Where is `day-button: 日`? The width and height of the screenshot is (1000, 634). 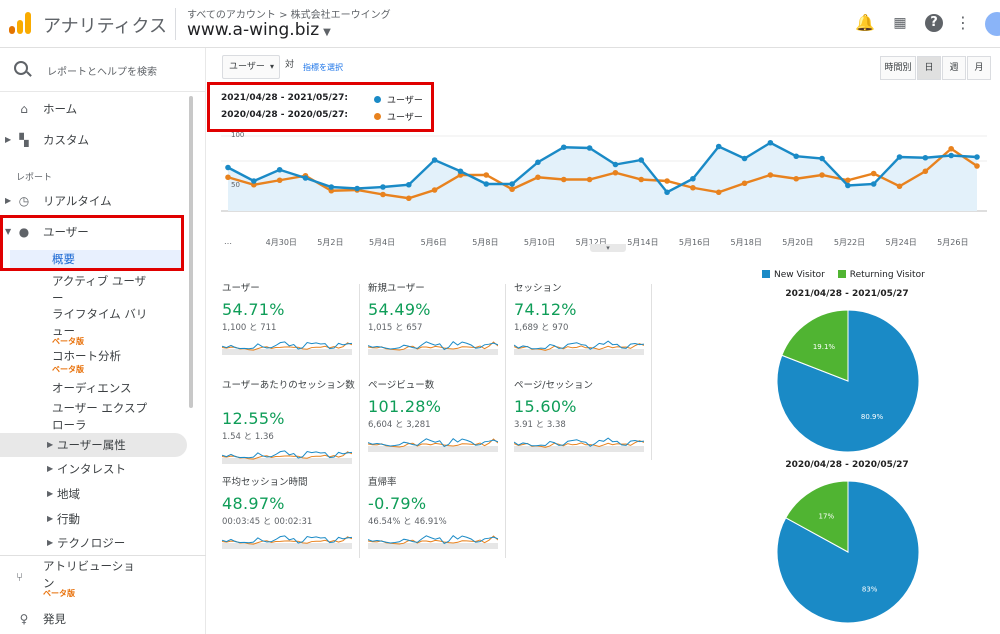 day-button: 日 is located at coordinates (929, 68).